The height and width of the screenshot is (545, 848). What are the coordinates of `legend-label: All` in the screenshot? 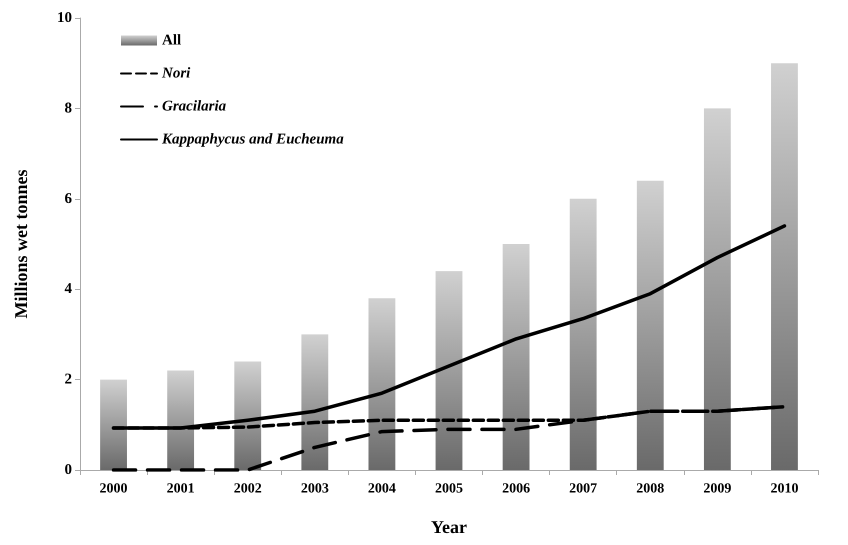 It's located at (172, 40).